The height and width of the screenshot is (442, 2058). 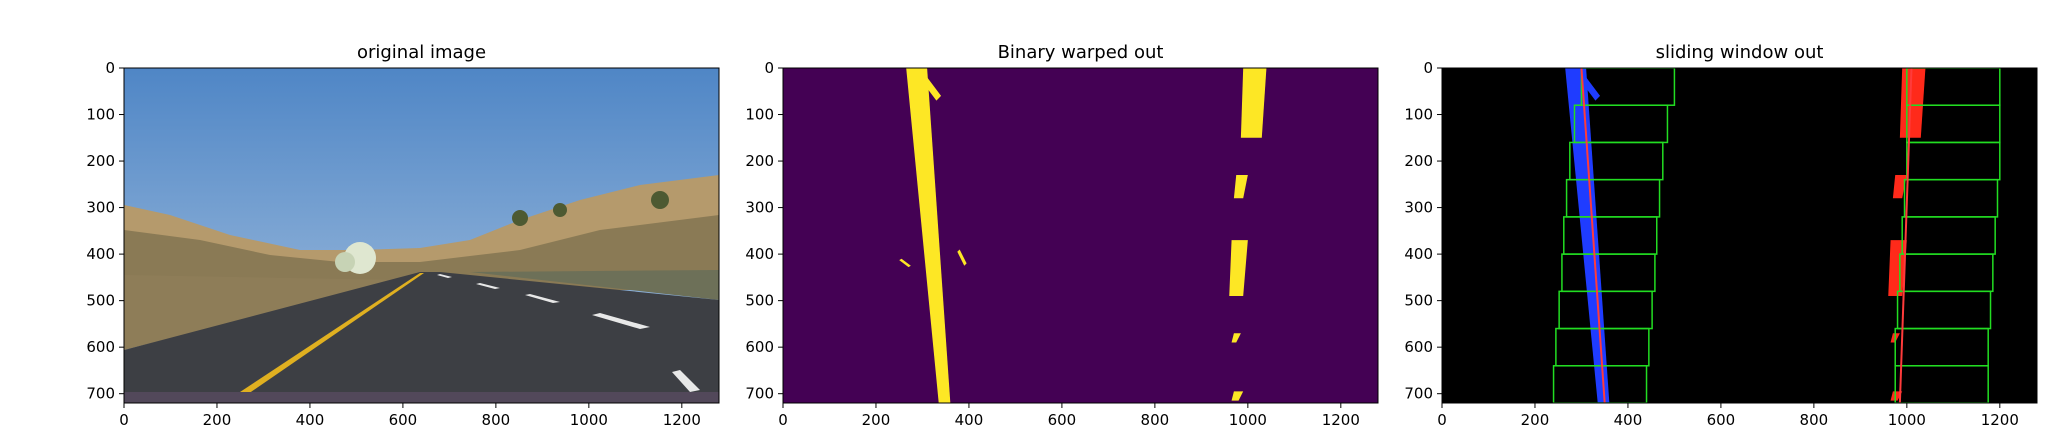 I want to click on right-search-window, so click(x=1953, y=87).